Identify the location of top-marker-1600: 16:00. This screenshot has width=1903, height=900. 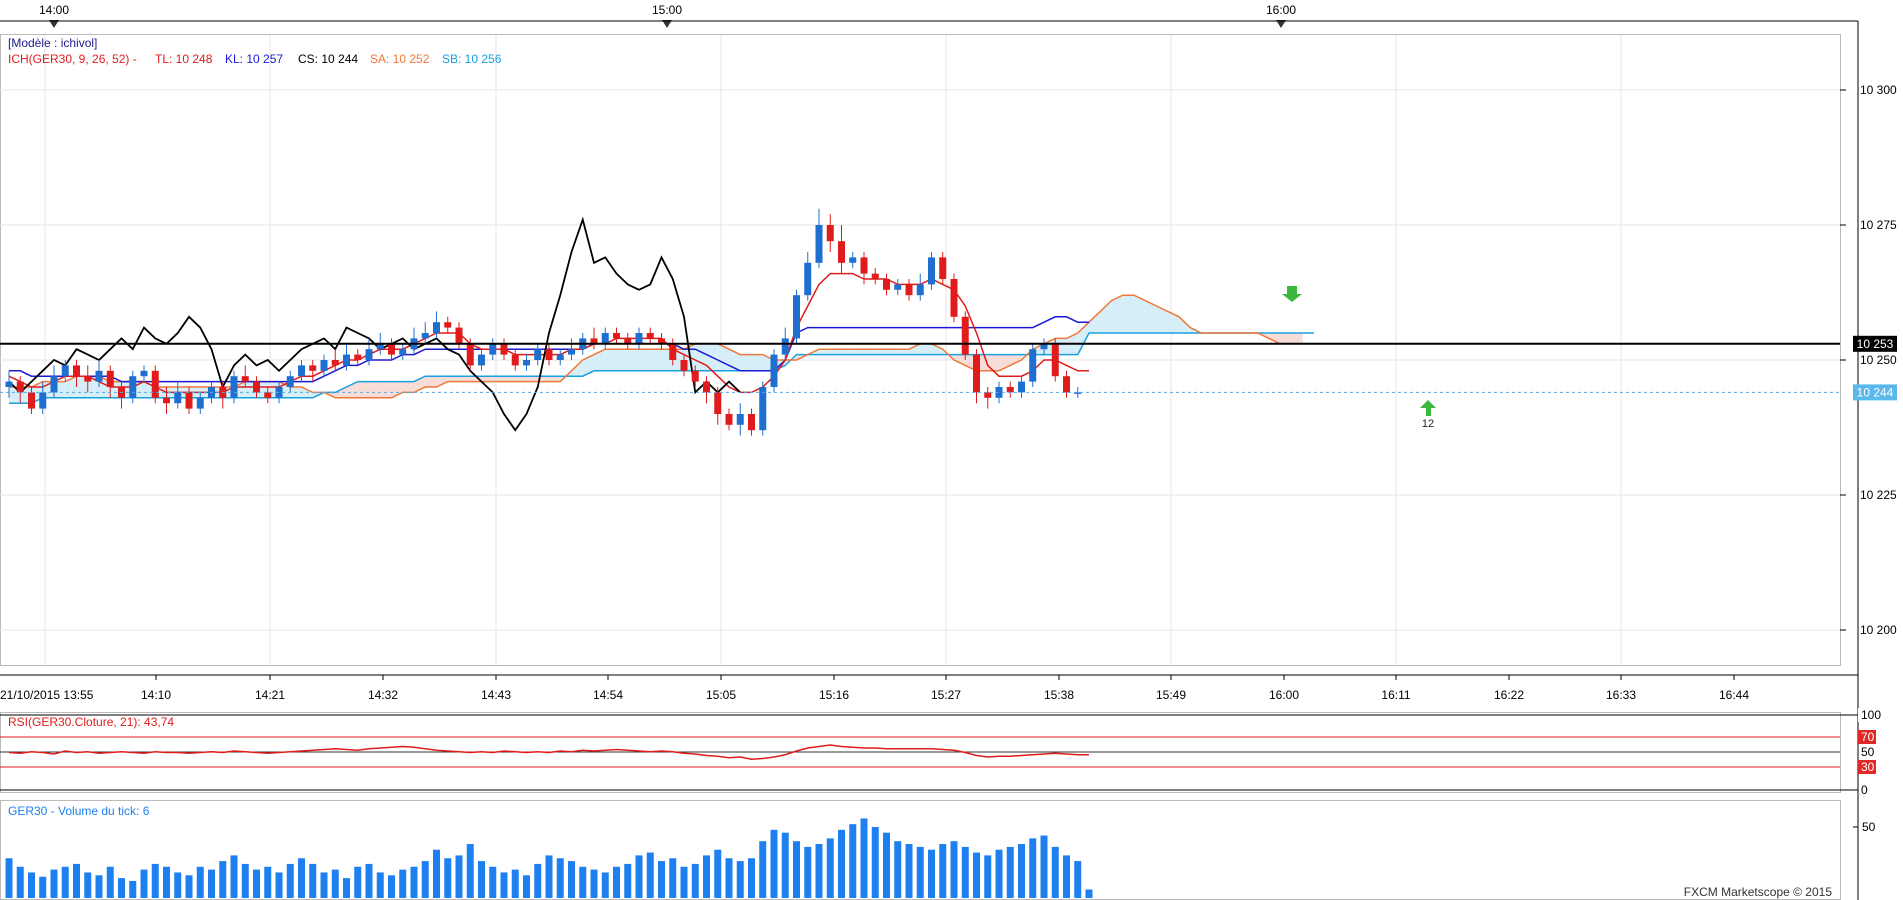
(1281, 10).